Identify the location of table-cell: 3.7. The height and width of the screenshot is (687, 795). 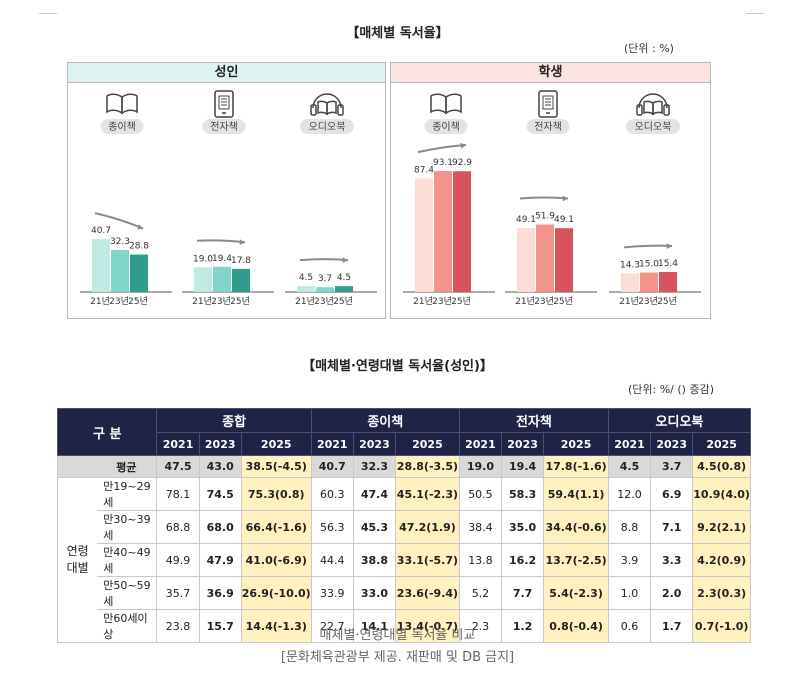
(672, 466).